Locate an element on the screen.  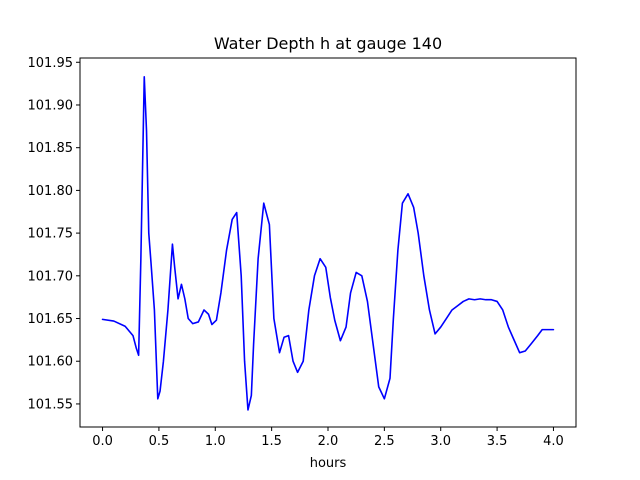
x-tick-label: 2.0 is located at coordinates (328, 441).